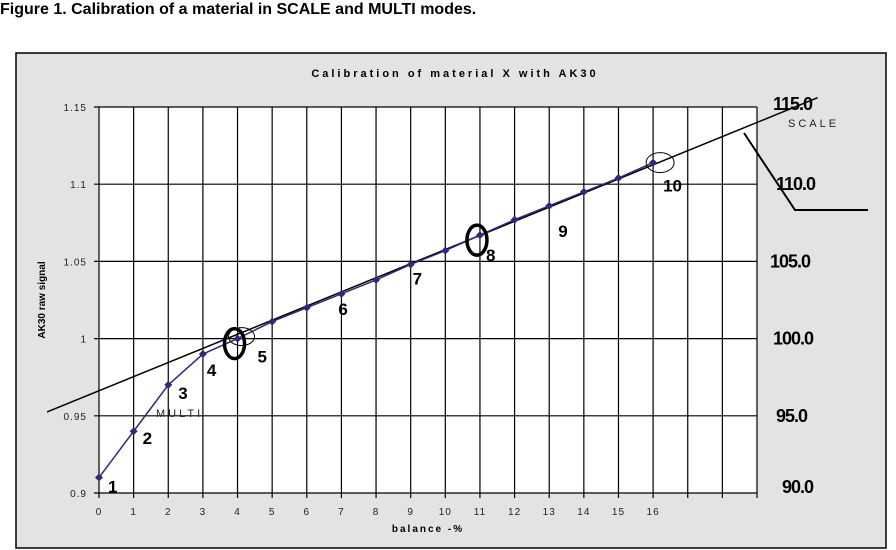  Describe the element at coordinates (792, 416) in the screenshot. I see `right-scale-label: 95.0` at that location.